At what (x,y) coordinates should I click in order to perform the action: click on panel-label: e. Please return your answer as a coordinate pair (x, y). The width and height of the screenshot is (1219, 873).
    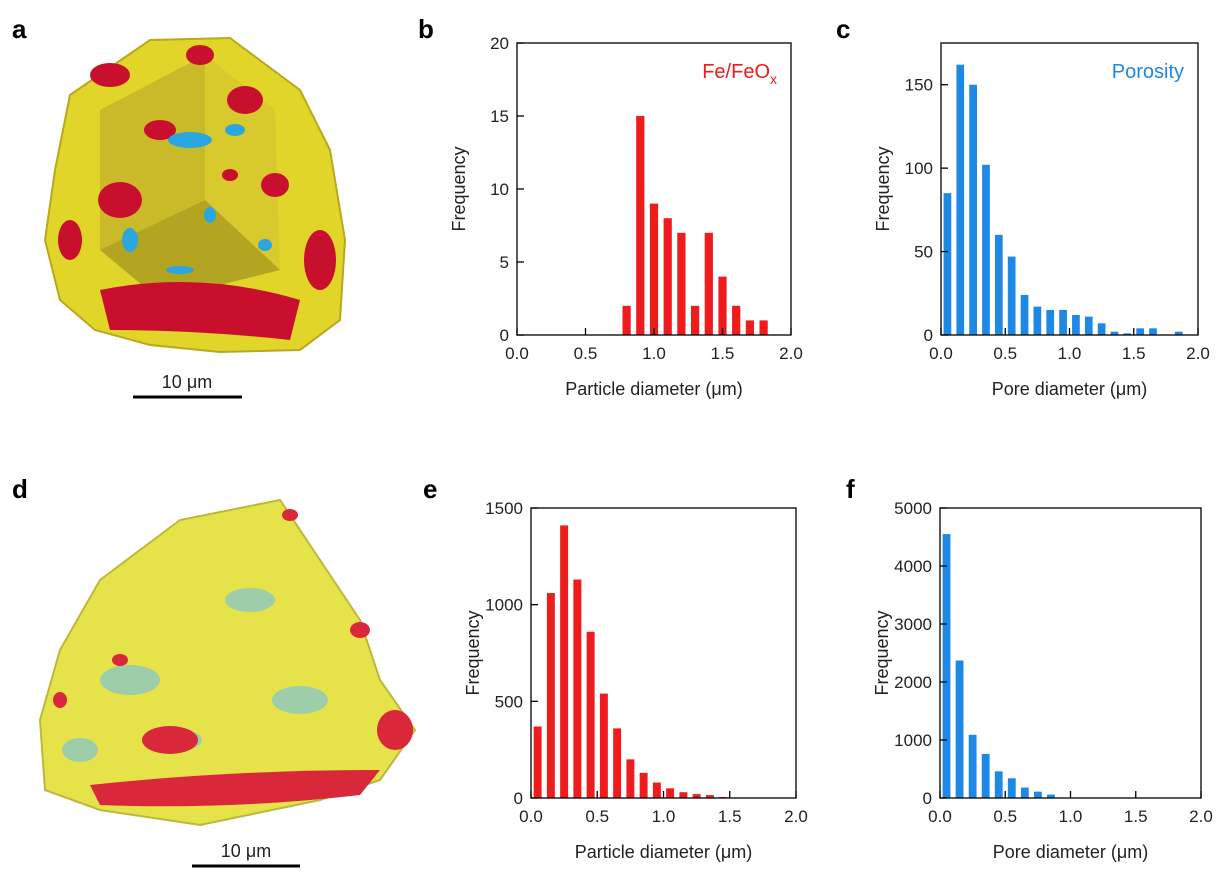
    Looking at the image, I should click on (430, 489).